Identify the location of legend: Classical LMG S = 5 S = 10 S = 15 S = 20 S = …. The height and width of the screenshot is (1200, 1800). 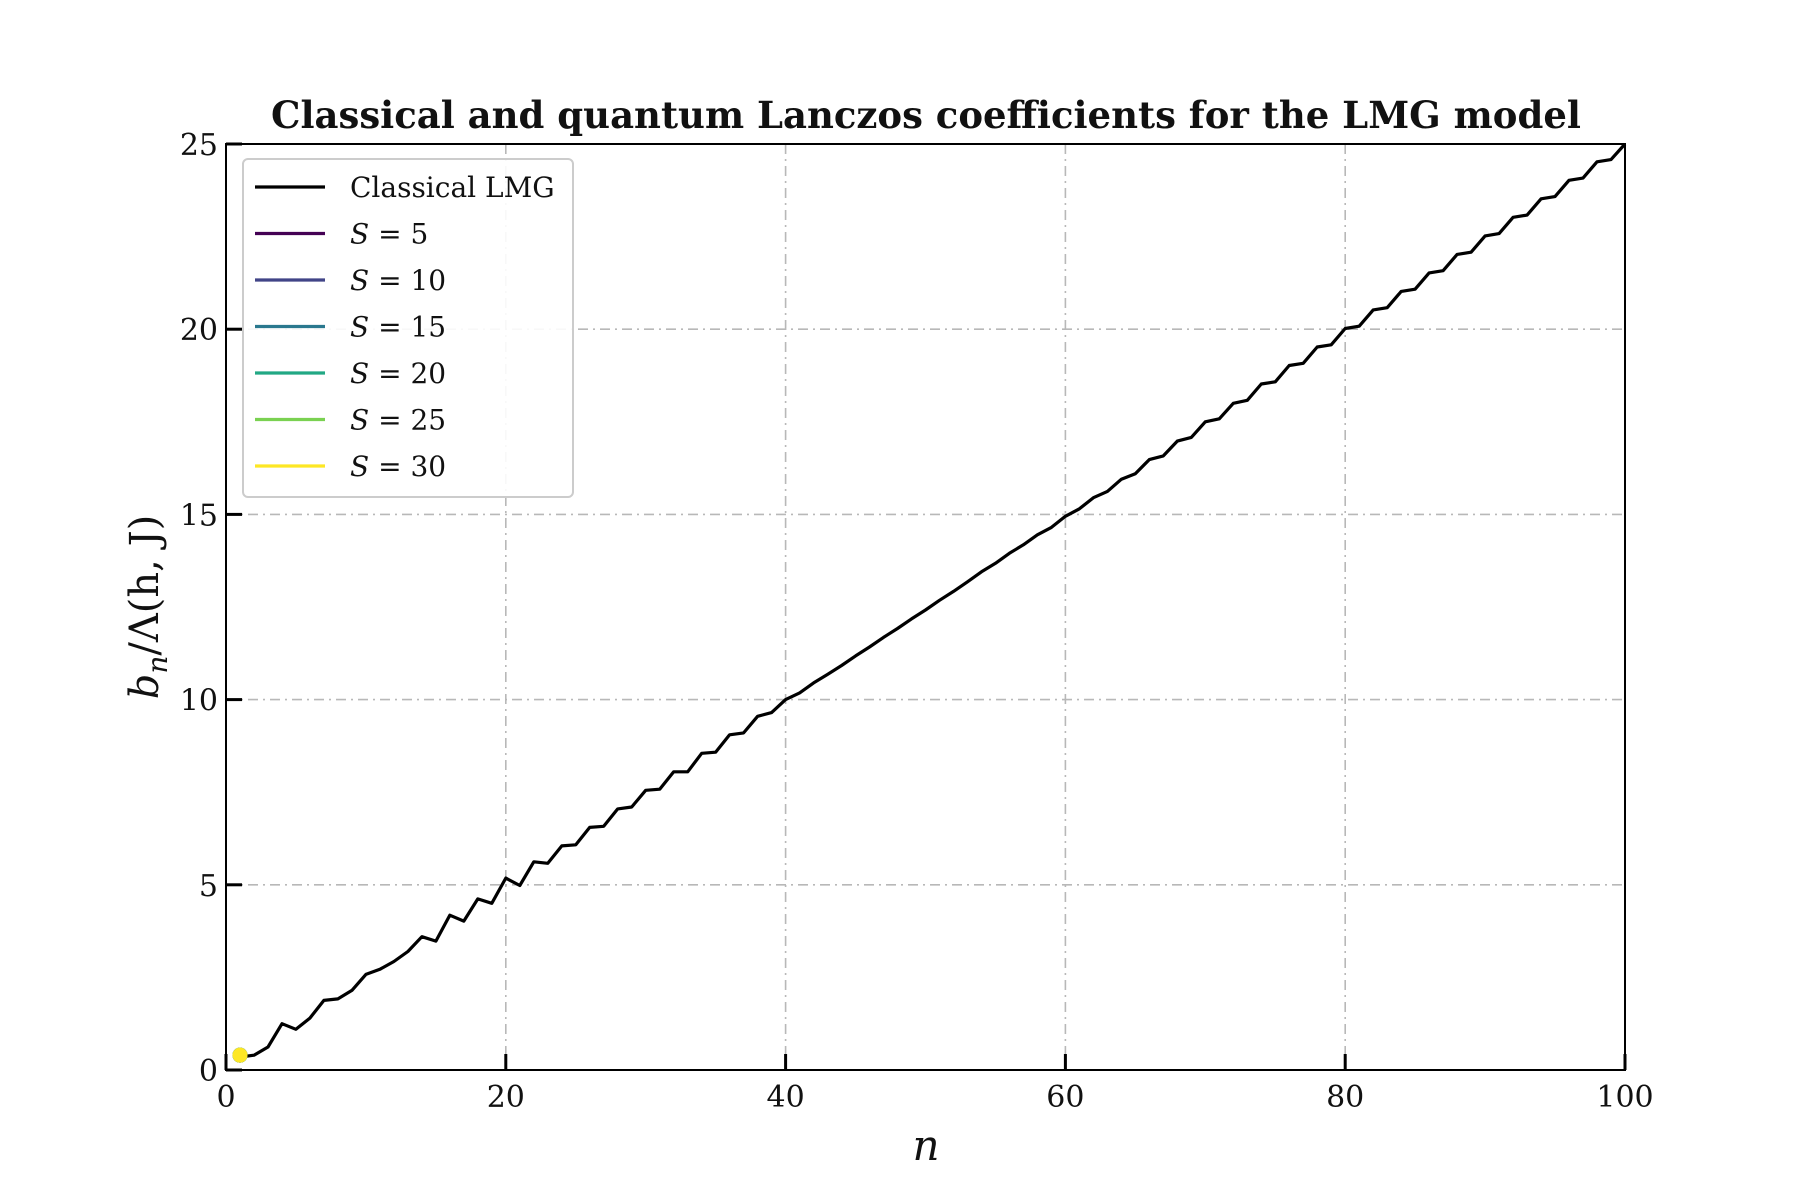
(408, 328).